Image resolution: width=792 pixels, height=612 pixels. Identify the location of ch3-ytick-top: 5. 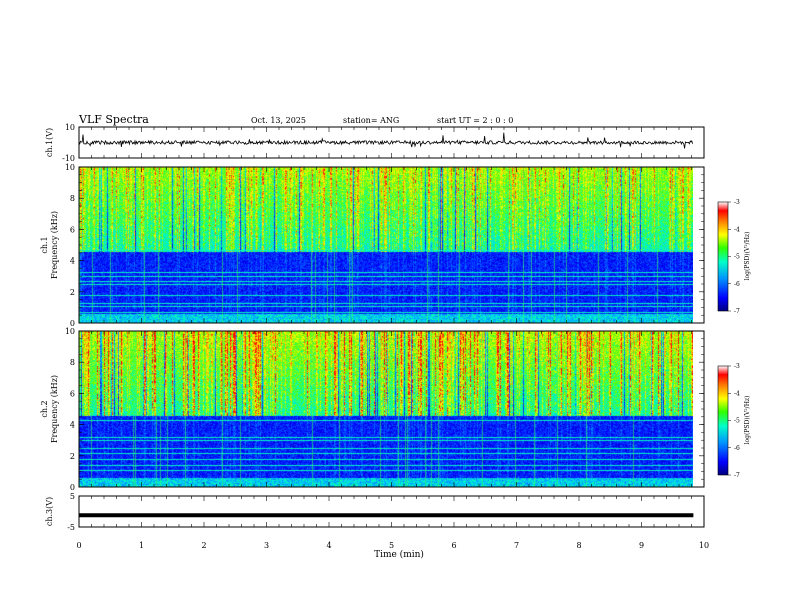
(72, 496).